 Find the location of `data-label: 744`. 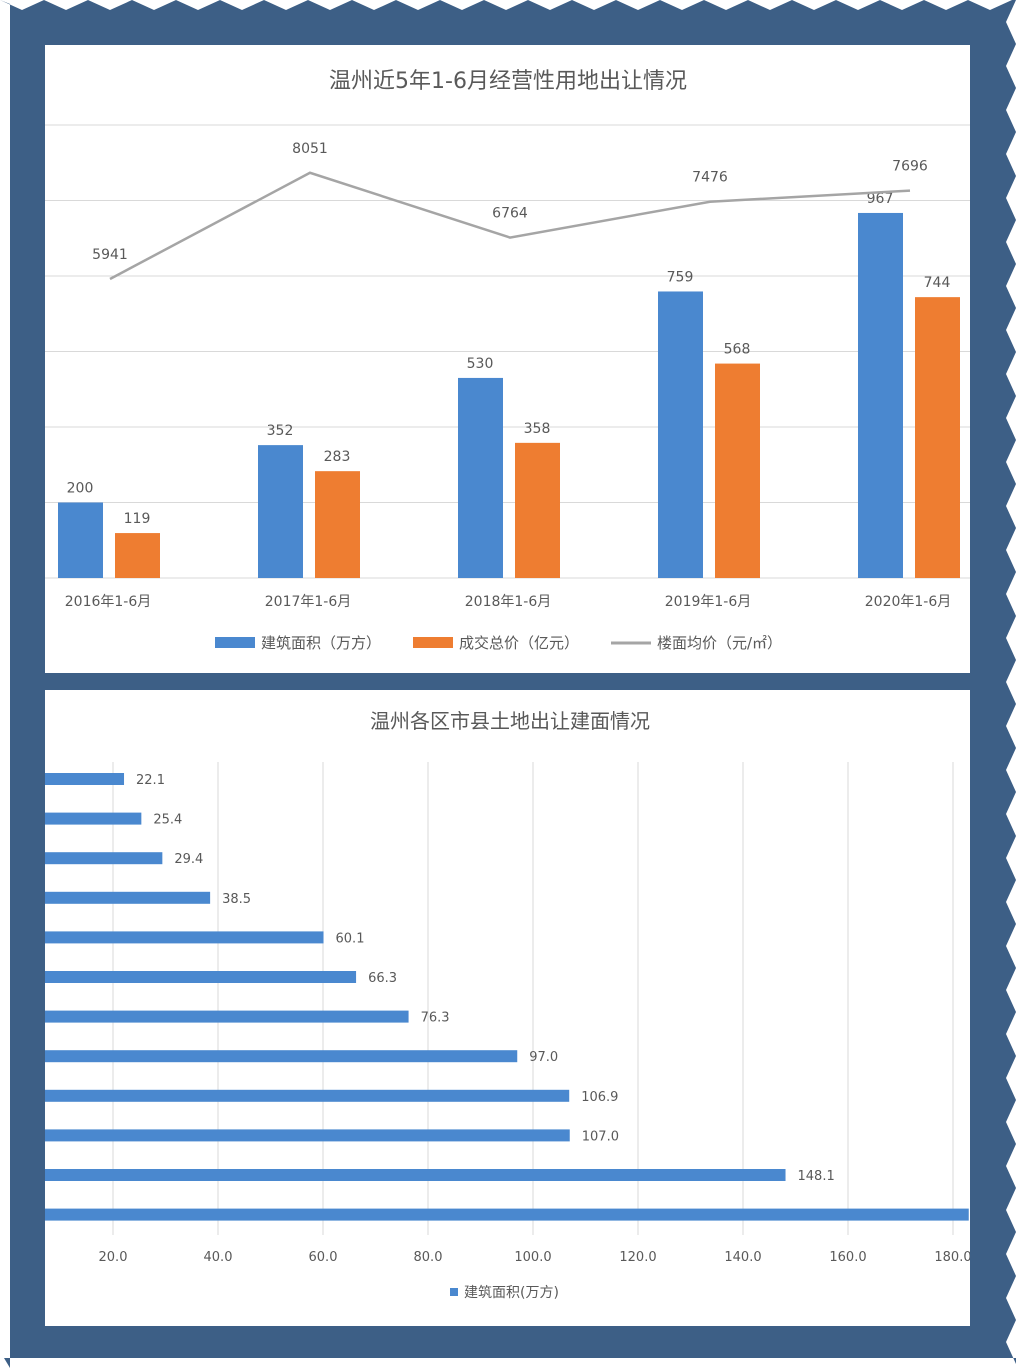

data-label: 744 is located at coordinates (937, 283).